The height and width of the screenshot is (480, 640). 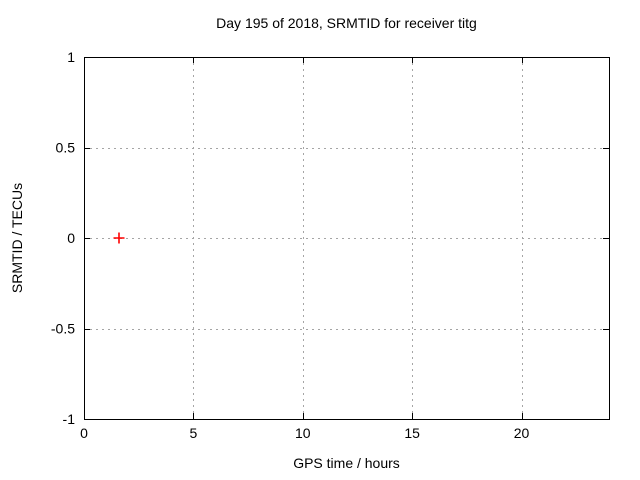 I want to click on x-tick-label: 15, so click(x=412, y=433).